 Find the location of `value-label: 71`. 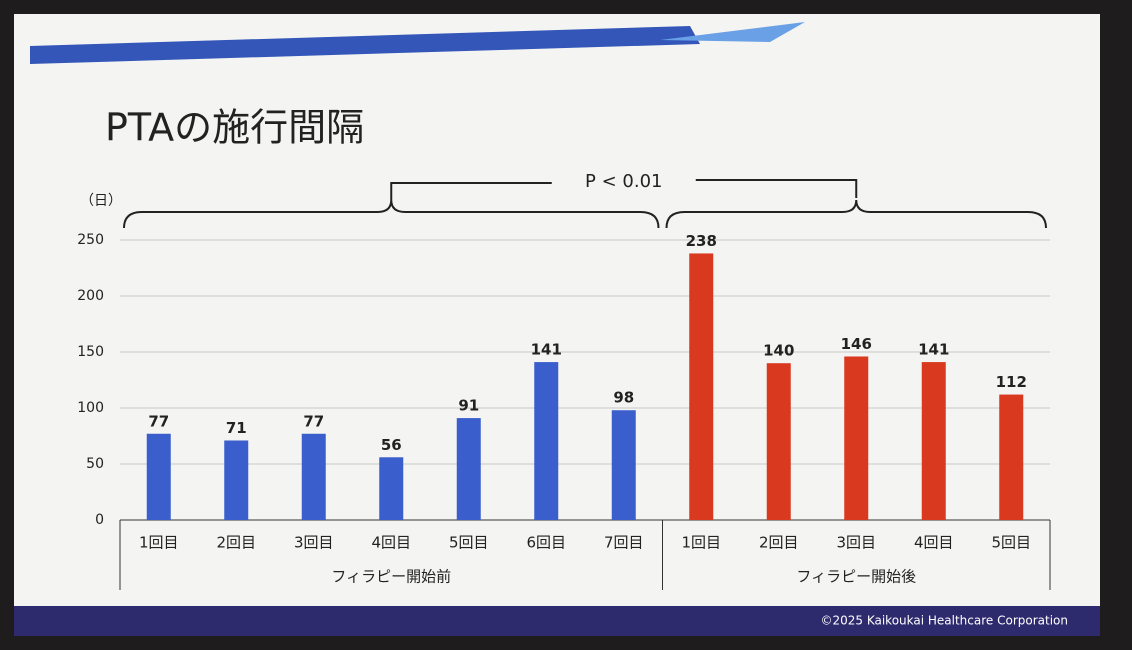

value-label: 71 is located at coordinates (236, 428).